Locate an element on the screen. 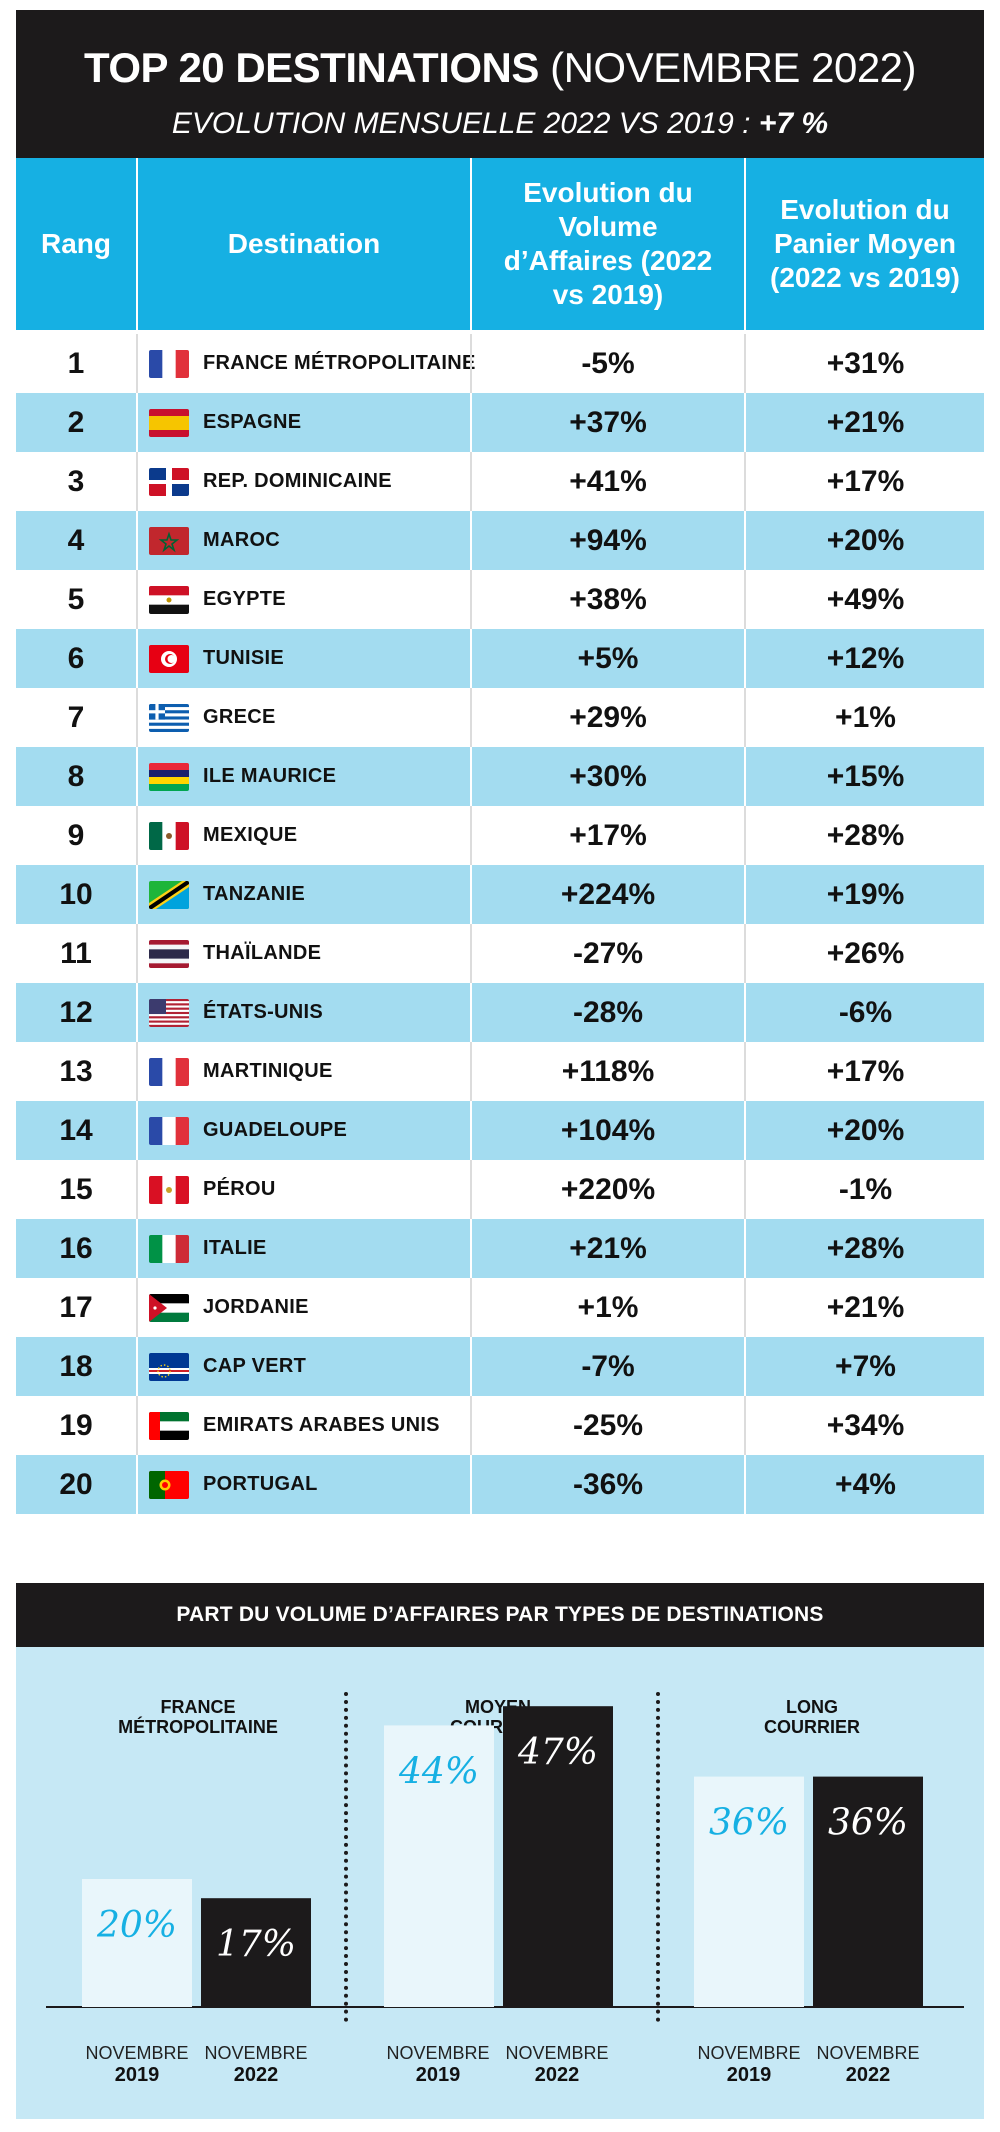  panier-cell: +49% is located at coordinates (865, 599).